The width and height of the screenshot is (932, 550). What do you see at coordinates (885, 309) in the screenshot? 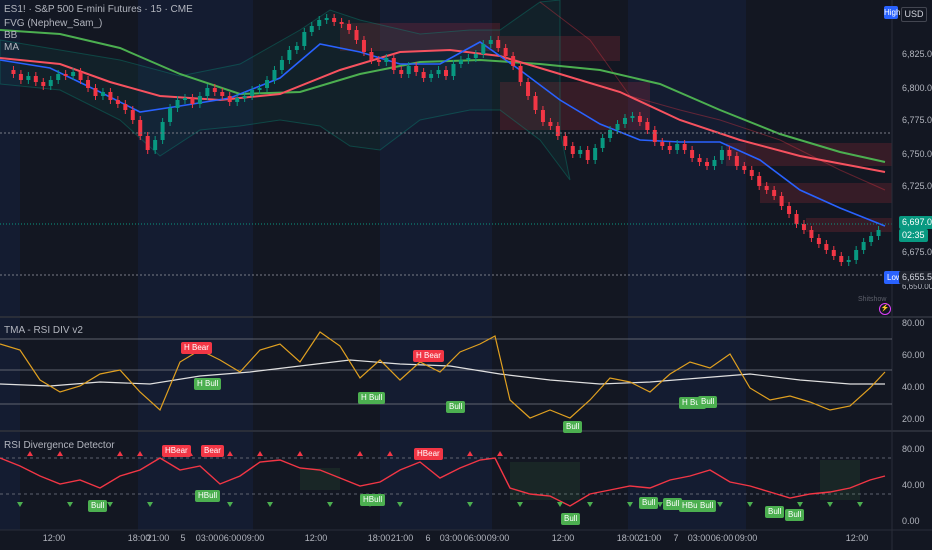
I see `lightning-icon: ⚡` at bounding box center [885, 309].